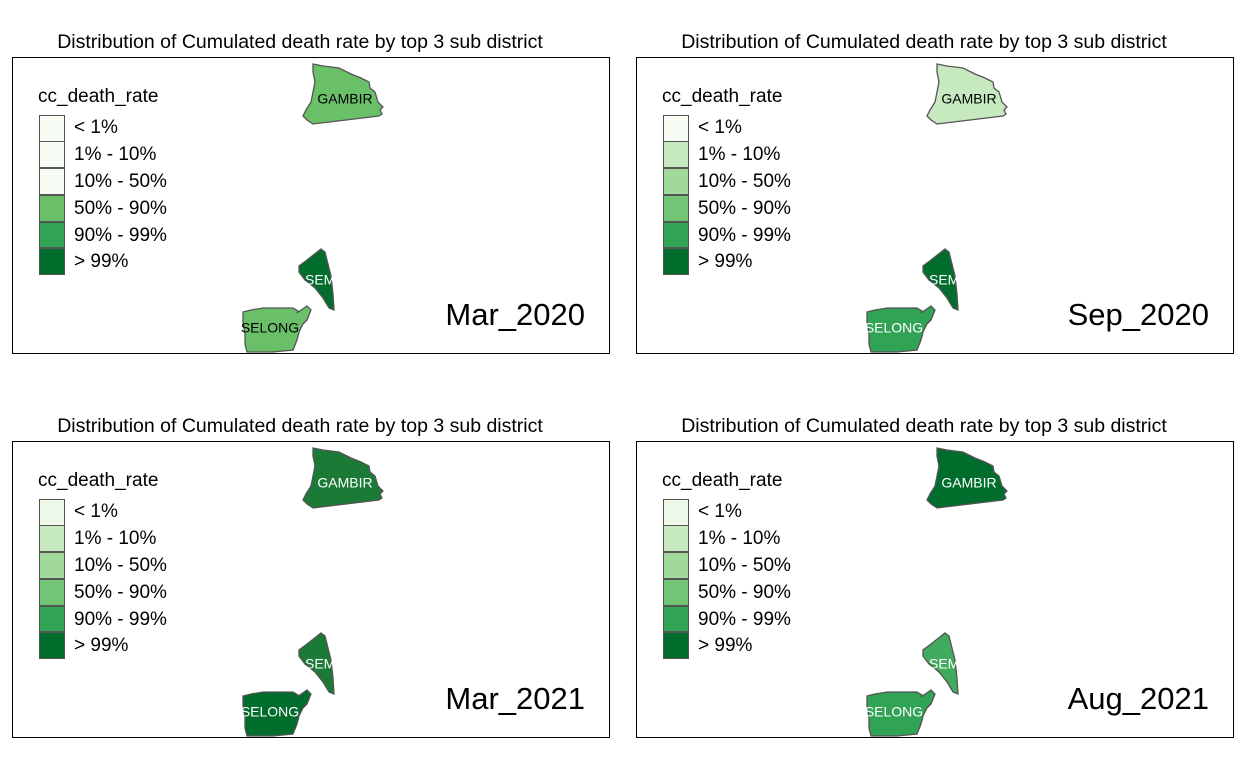 The height and width of the screenshot is (768, 1248). I want to click on region-selong, so click(901, 329).